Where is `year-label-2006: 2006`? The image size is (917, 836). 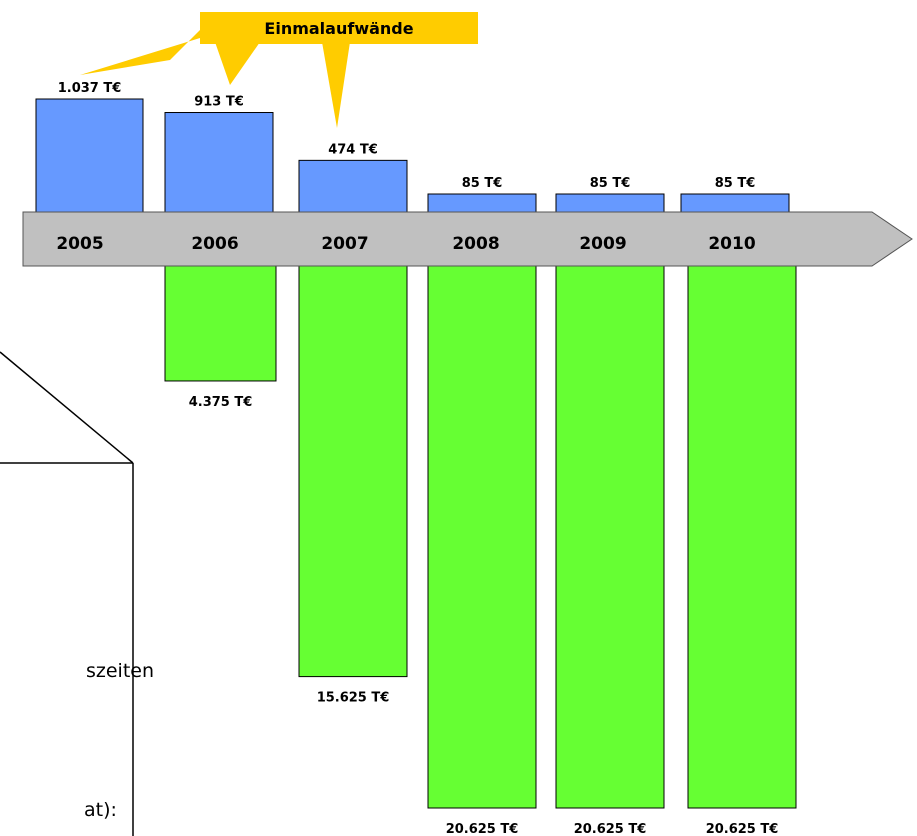 year-label-2006: 2006 is located at coordinates (214, 244).